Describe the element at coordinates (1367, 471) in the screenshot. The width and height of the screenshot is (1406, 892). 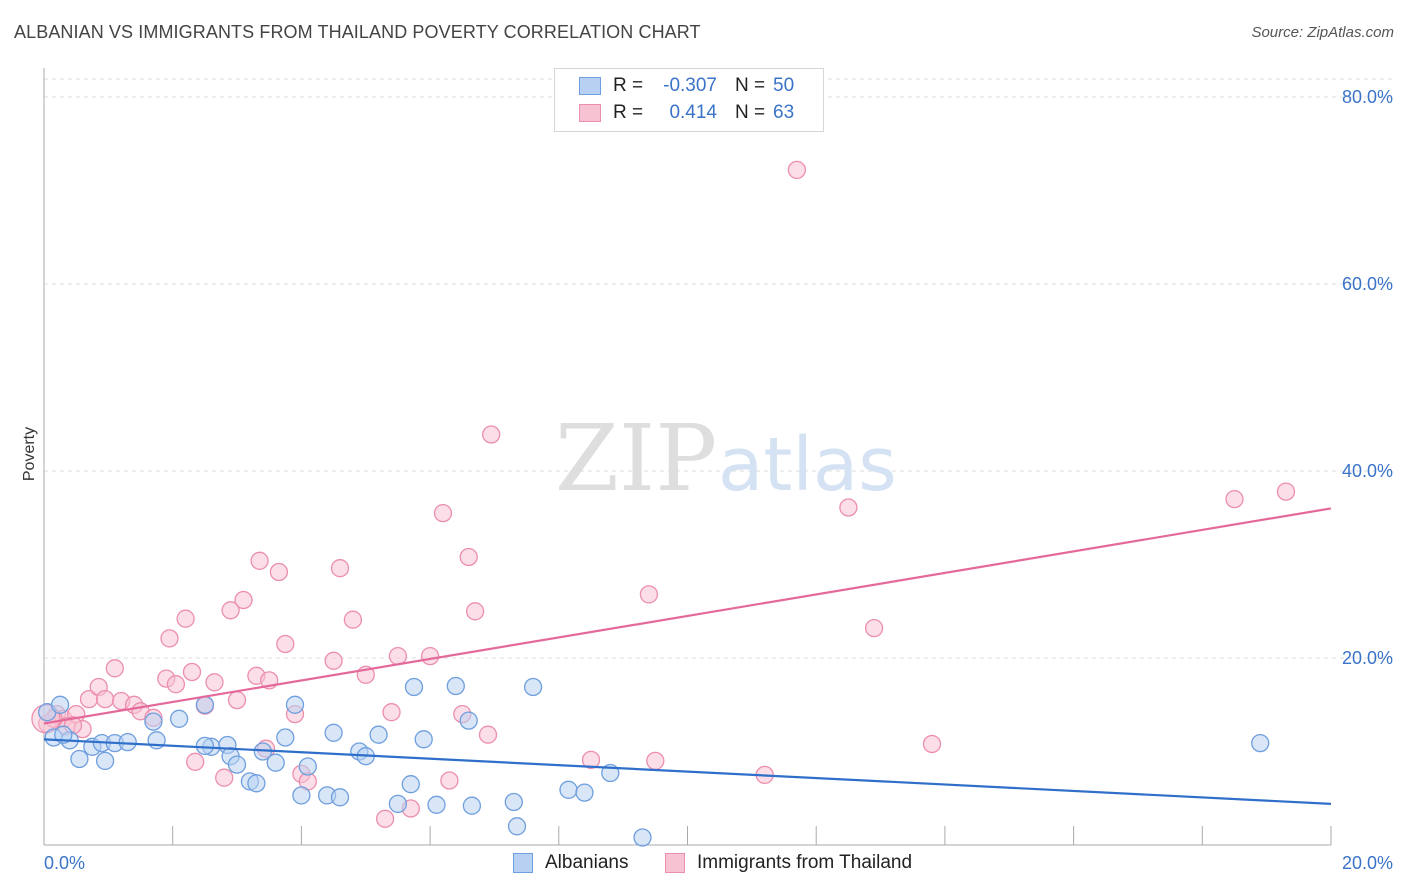
I see `y-tick-label: 40.0%` at that location.